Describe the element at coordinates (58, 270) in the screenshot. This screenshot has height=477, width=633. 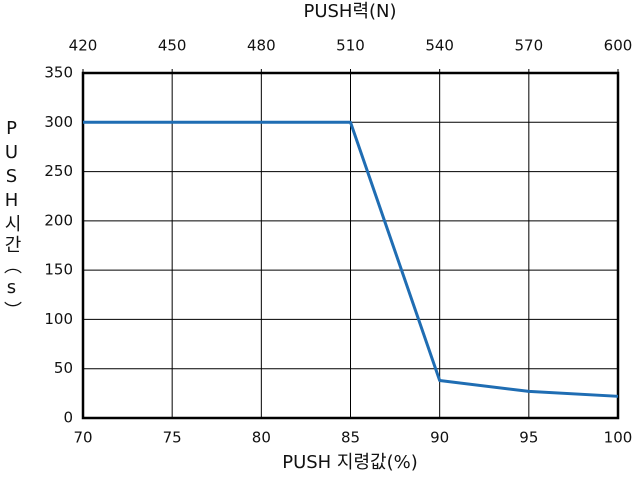
I see `y-tick-label: 150` at that location.